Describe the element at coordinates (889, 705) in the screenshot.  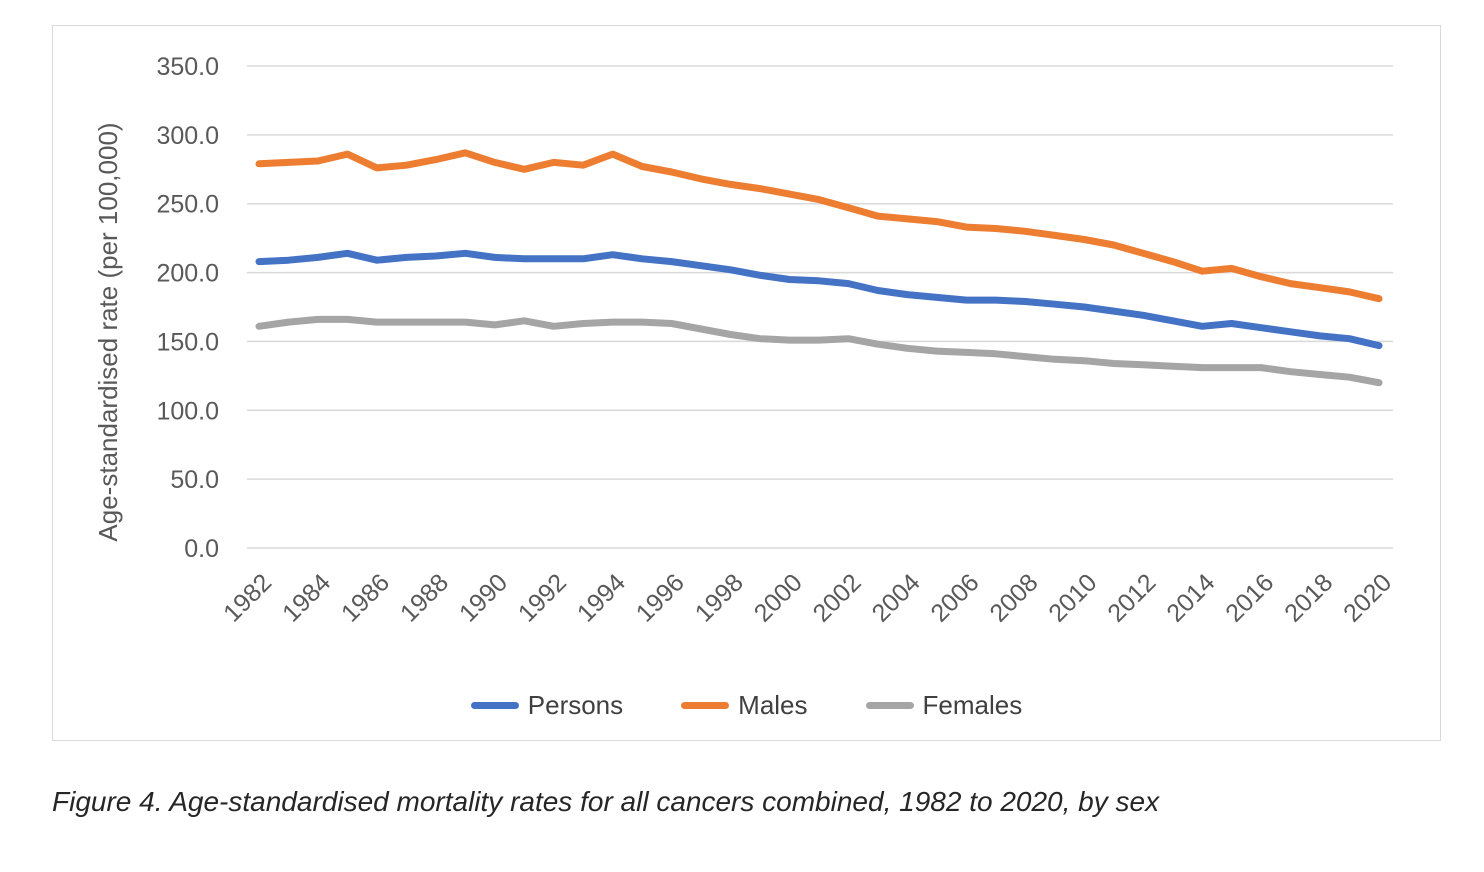
I see `legend-swatch-females` at that location.